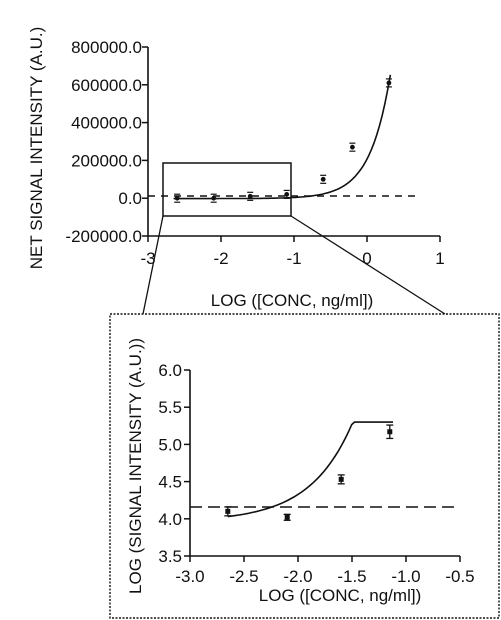 Image resolution: width=501 pixels, height=620 pixels. I want to click on top-x-axis-label: LOG ([CONC, ng/ml]), so click(292, 300).